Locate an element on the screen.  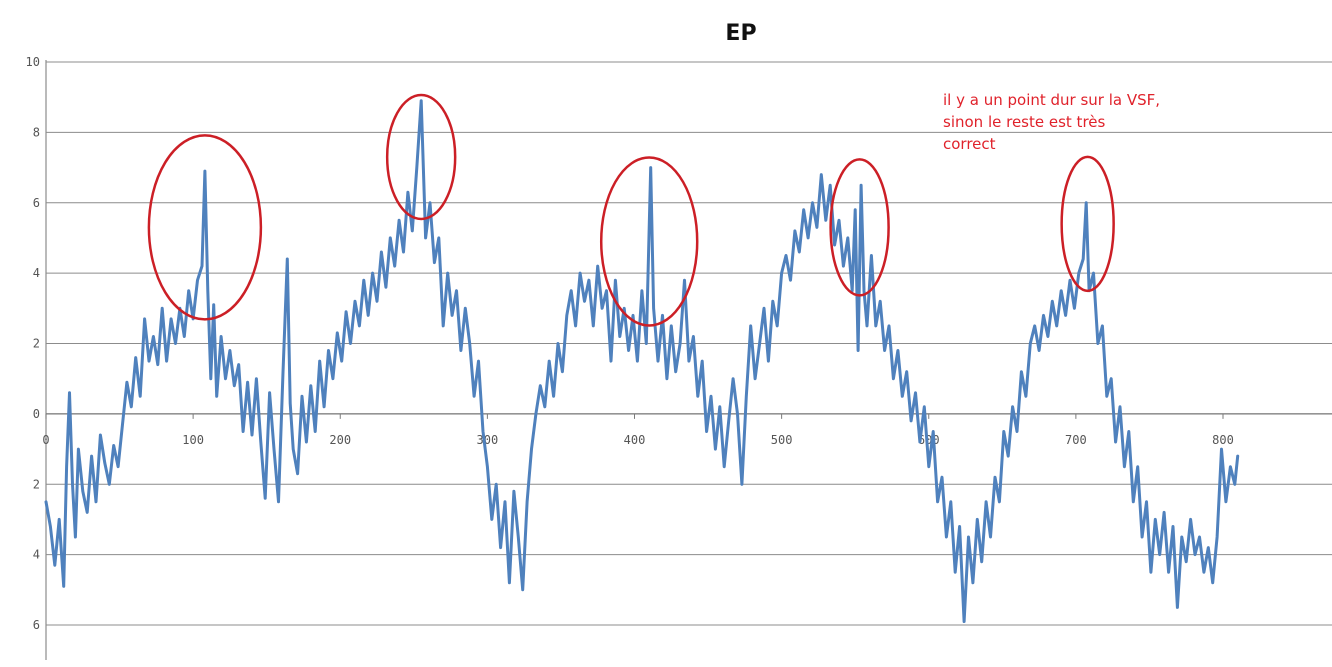
x-tick-label-2: 200 is located at coordinates (340, 440).